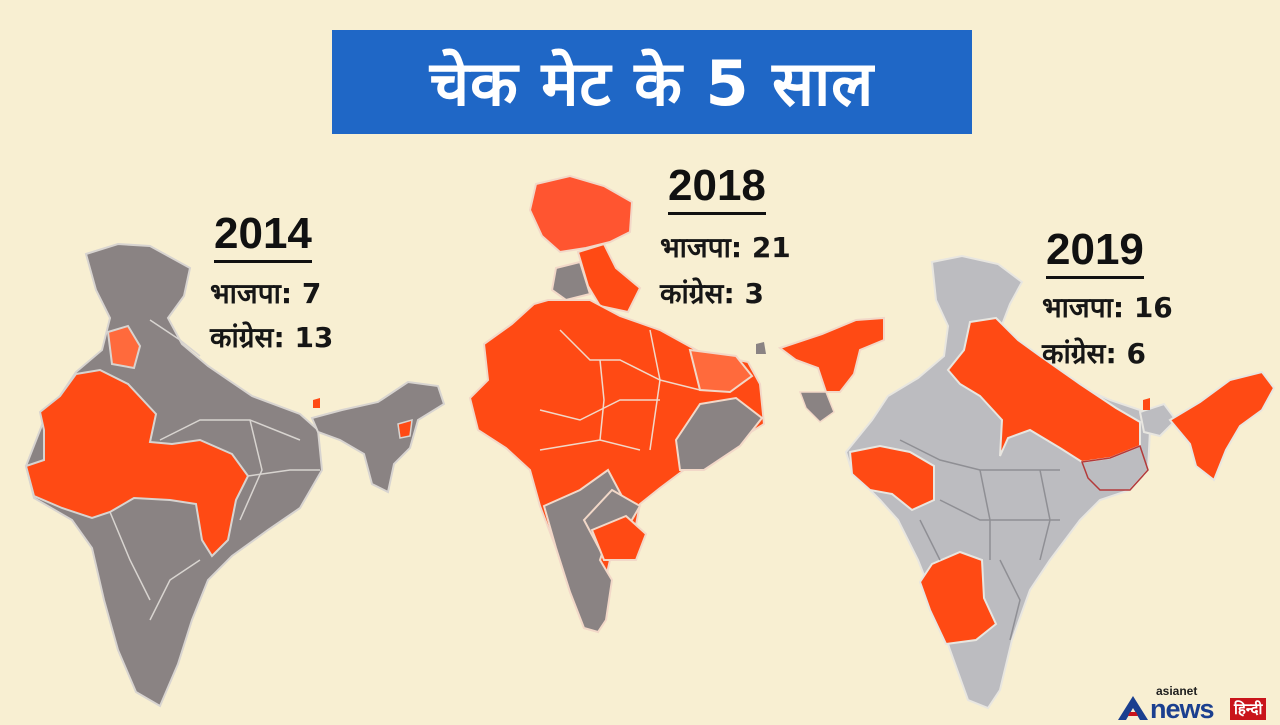  I want to click on asianet-a-icon, so click(1133, 708).